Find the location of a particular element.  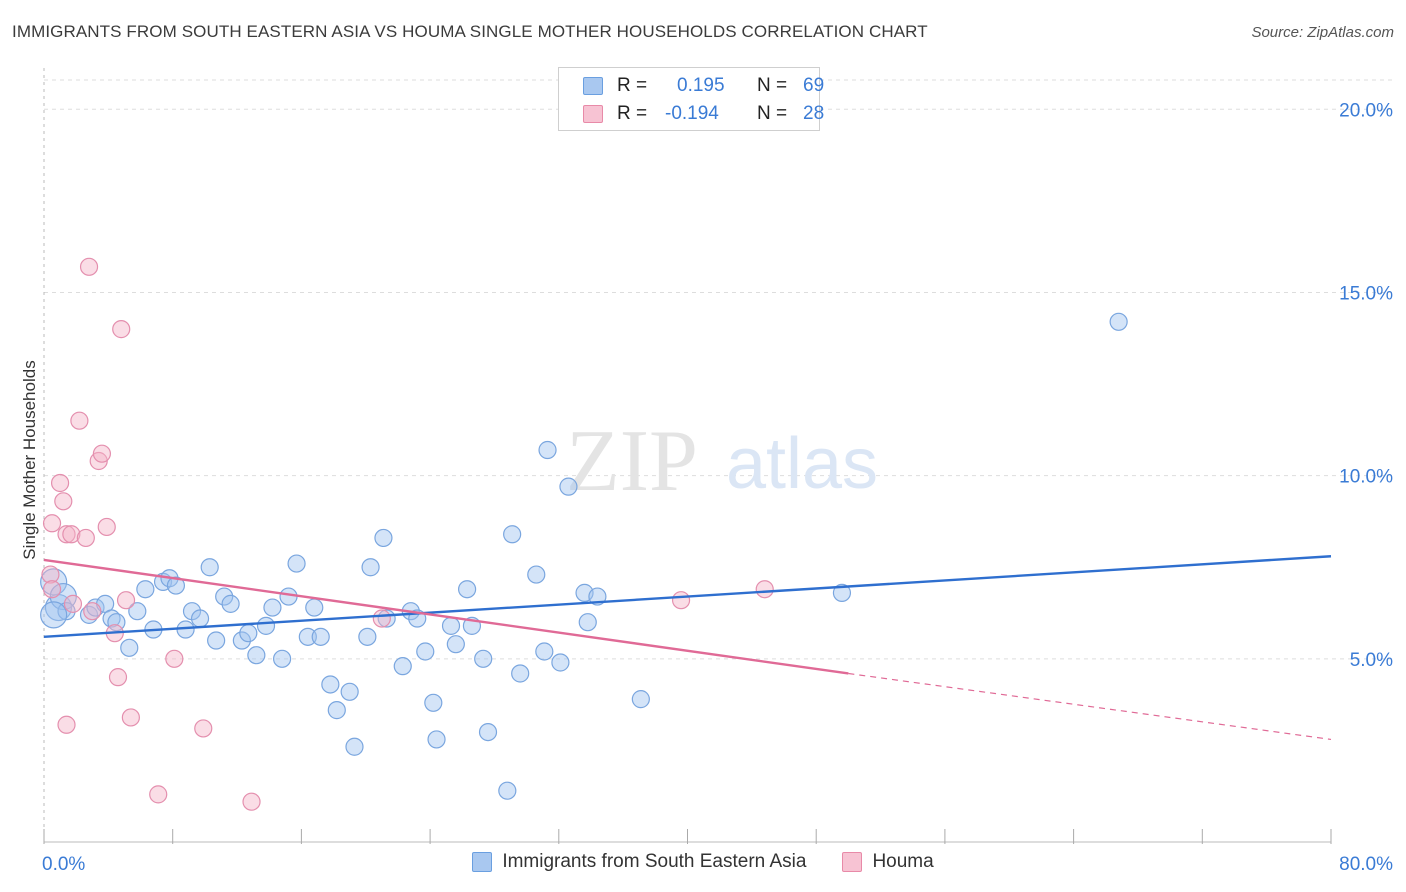

r-value: 0.195 is located at coordinates (701, 85).